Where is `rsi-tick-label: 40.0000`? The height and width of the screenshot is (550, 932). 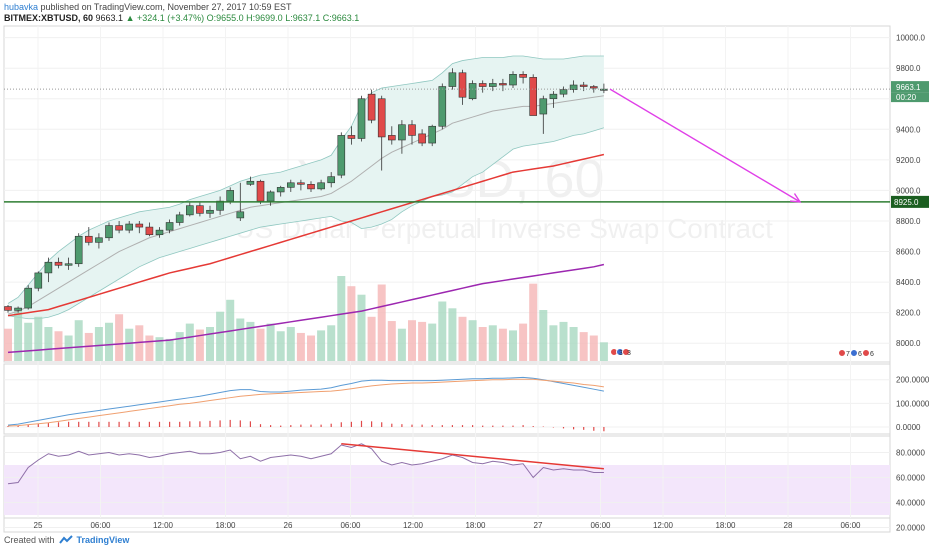
rsi-tick-label: 40.0000 is located at coordinates (910, 503).